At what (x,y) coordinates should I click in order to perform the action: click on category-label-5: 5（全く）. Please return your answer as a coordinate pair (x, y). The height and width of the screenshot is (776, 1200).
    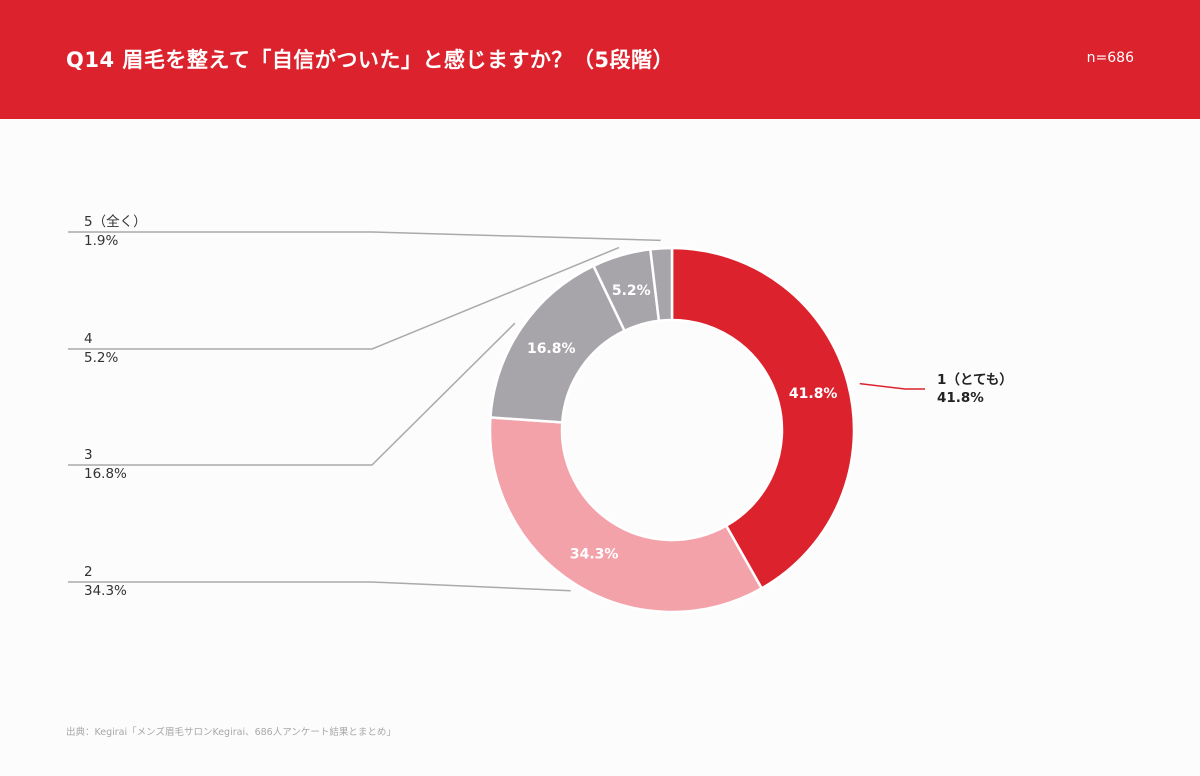
    Looking at the image, I should click on (115, 221).